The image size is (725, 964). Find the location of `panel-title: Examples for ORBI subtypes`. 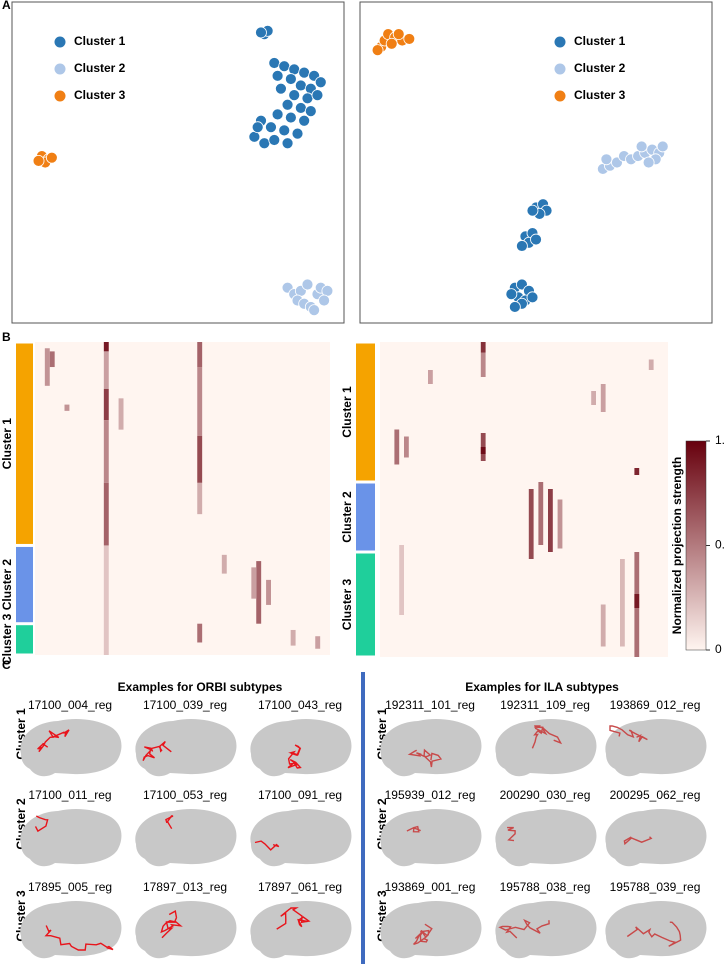

panel-title: Examples for ORBI subtypes is located at coordinates (200, 687).